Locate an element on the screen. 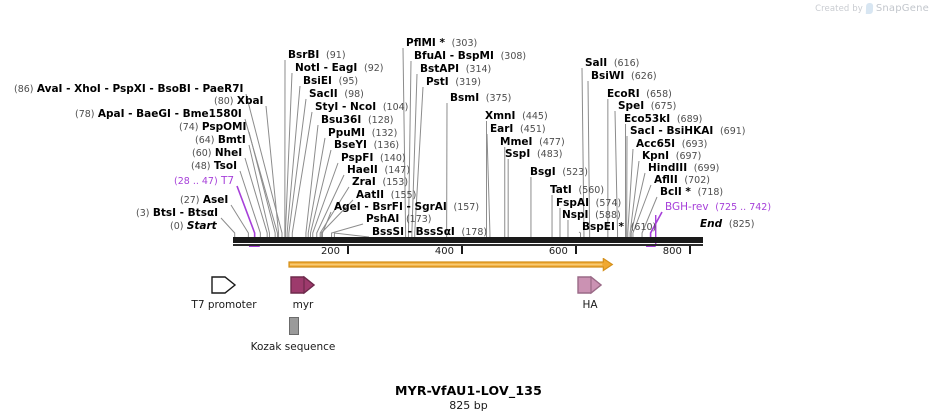 The height and width of the screenshot is (418, 937). enzyme-position: (523) is located at coordinates (575, 172).